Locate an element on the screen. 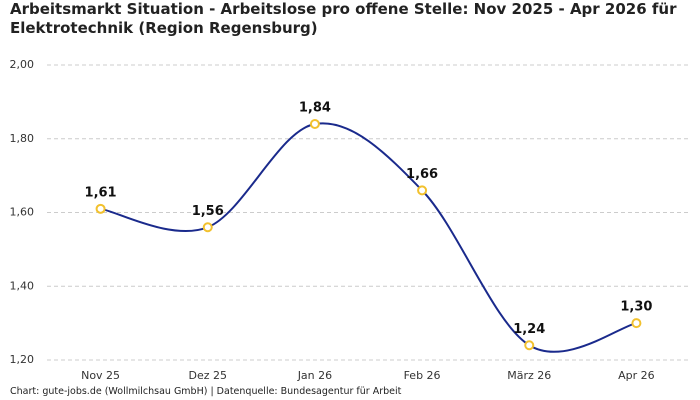 This screenshot has height=400, width=700. y-tick-label: 2,00 is located at coordinates (22, 64).